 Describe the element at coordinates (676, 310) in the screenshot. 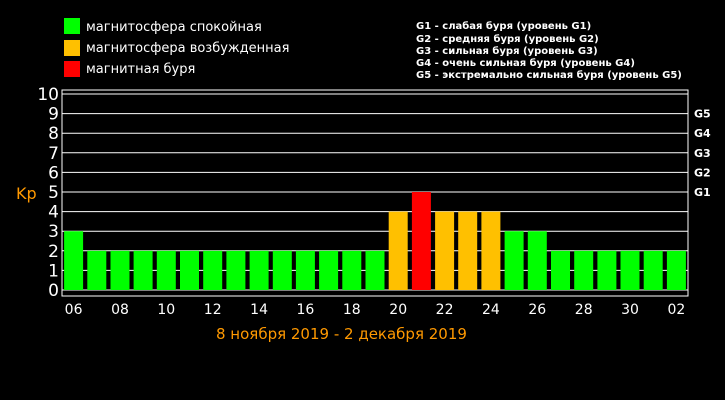

I see `x-tick-02: 02` at that location.